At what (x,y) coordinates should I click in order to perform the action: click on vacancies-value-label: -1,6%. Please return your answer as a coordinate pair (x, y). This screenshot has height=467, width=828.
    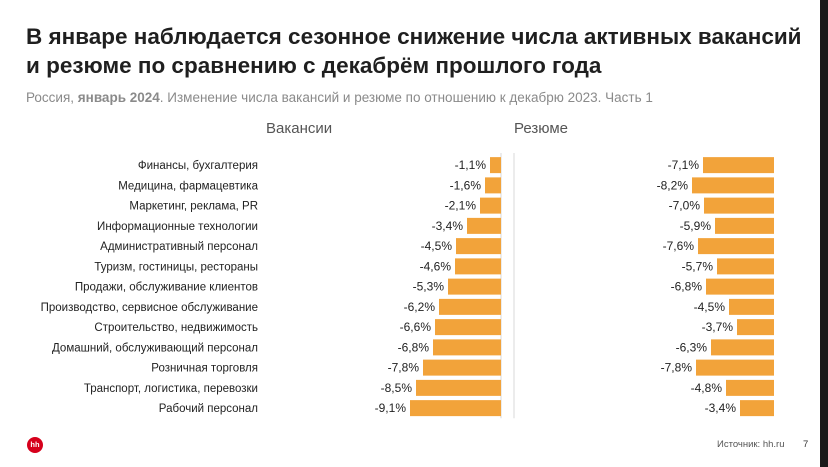
    Looking at the image, I should click on (466, 185).